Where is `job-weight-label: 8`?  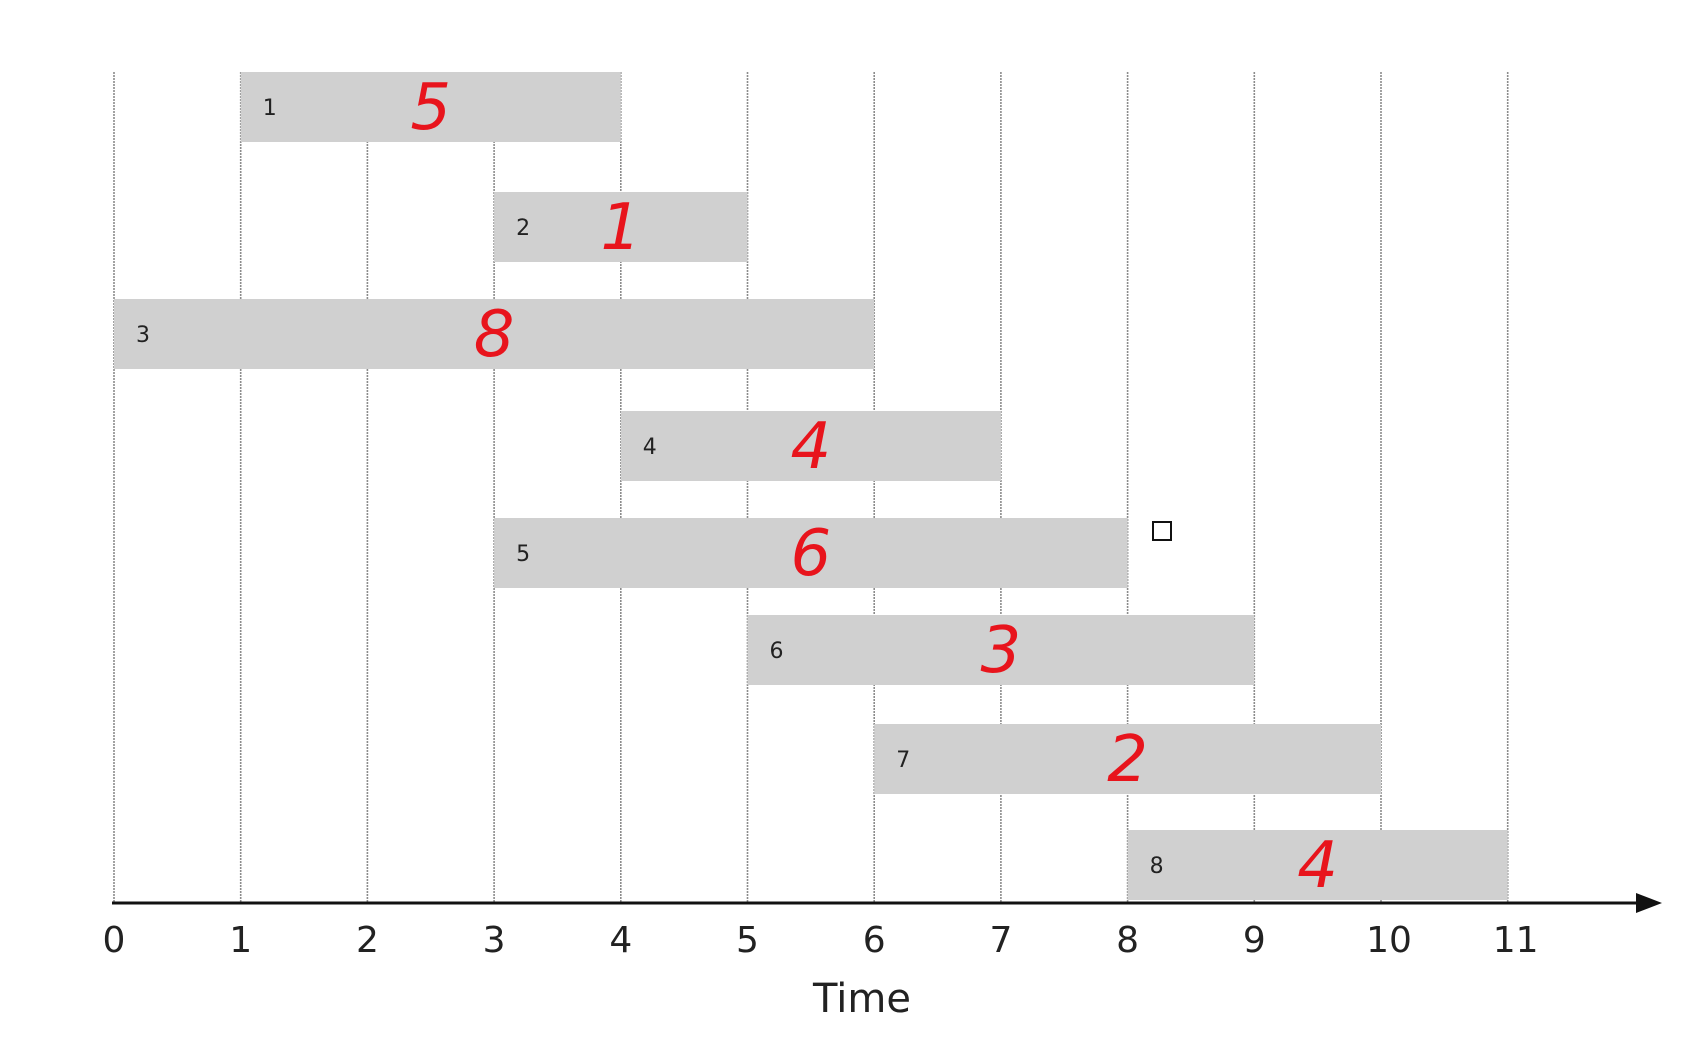 job-weight-label: 8 is located at coordinates (494, 335).